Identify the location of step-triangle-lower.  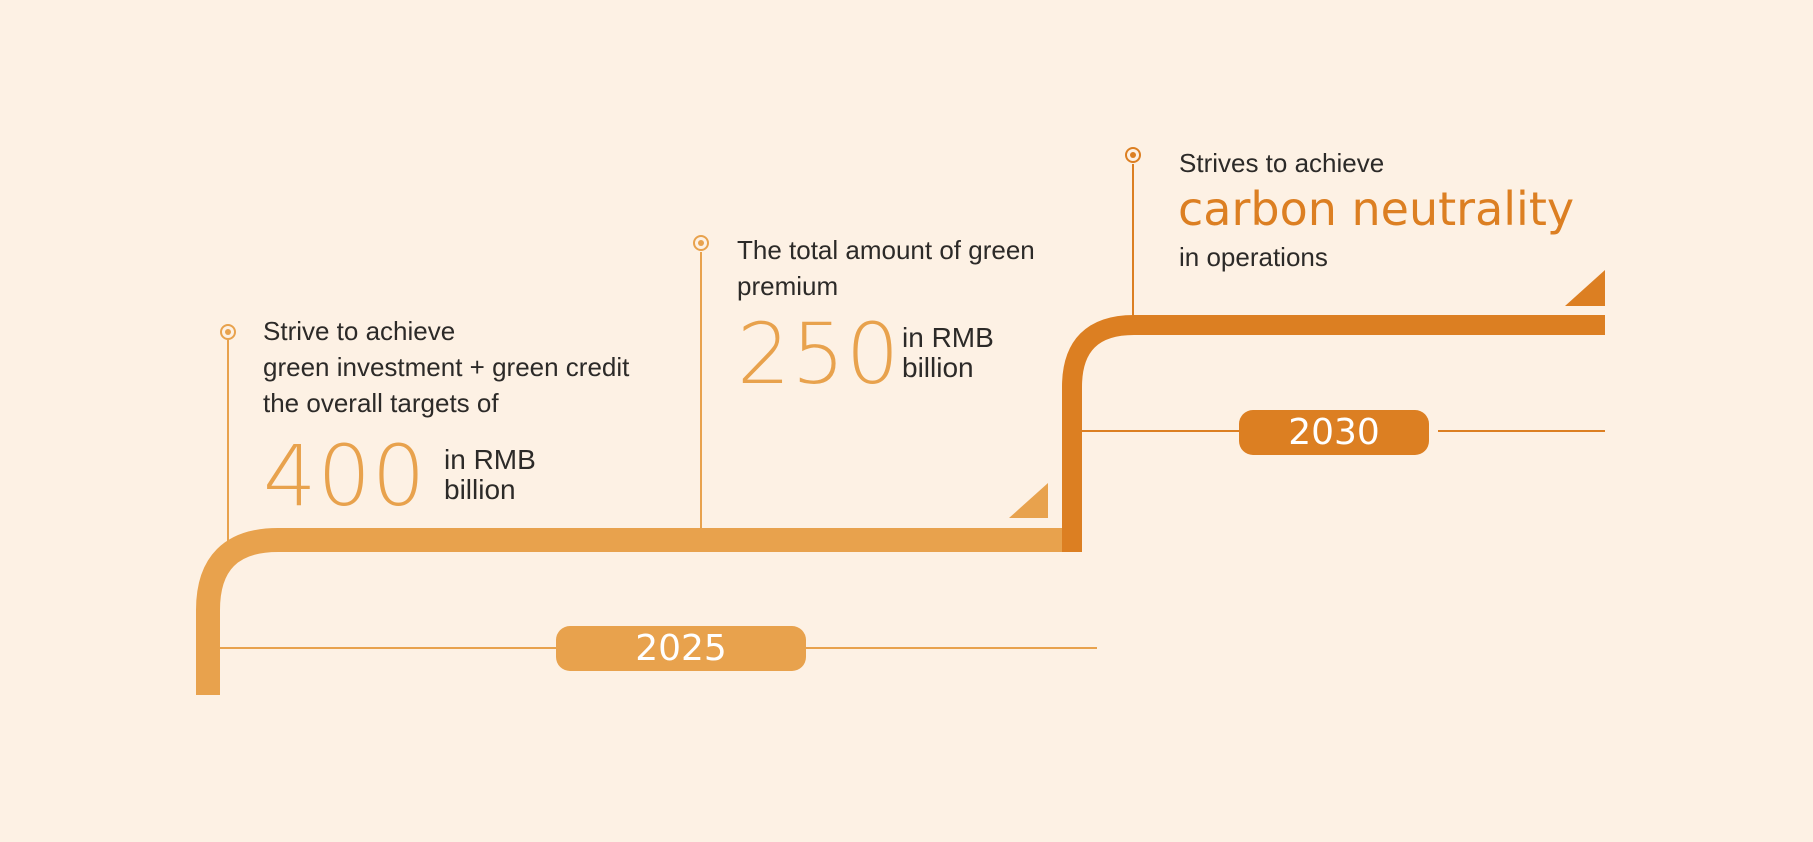
(1028, 500).